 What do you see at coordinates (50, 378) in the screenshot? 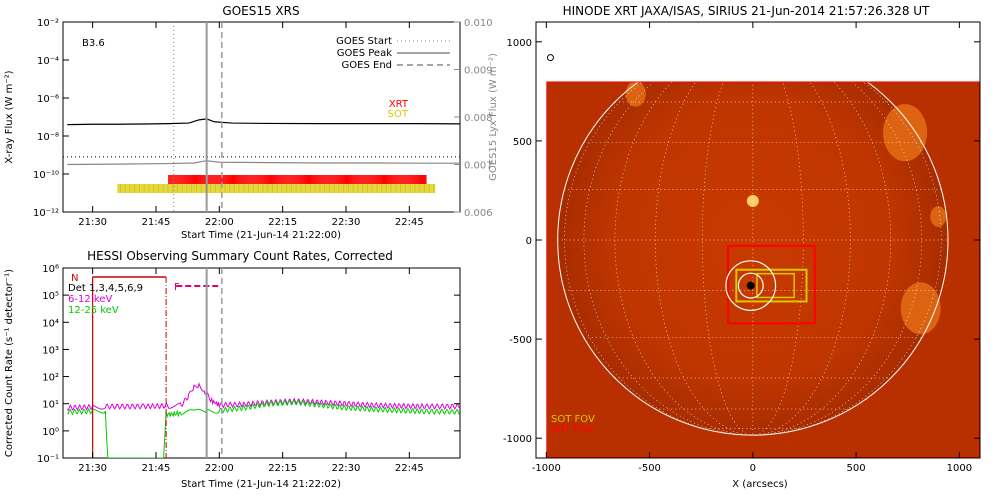
I see `hessi-y-tick-label: 10²` at bounding box center [50, 378].